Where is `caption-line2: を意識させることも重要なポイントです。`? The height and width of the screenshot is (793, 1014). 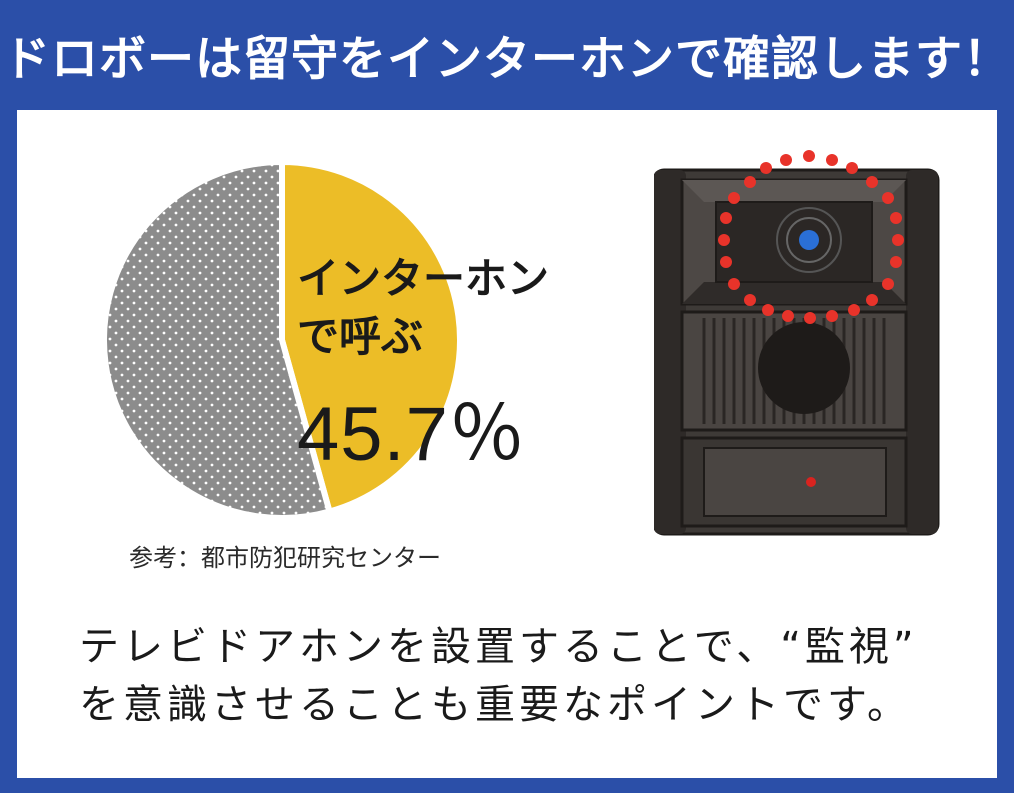 caption-line2: を意識させることも重要なポイントです。 is located at coordinates (495, 705).